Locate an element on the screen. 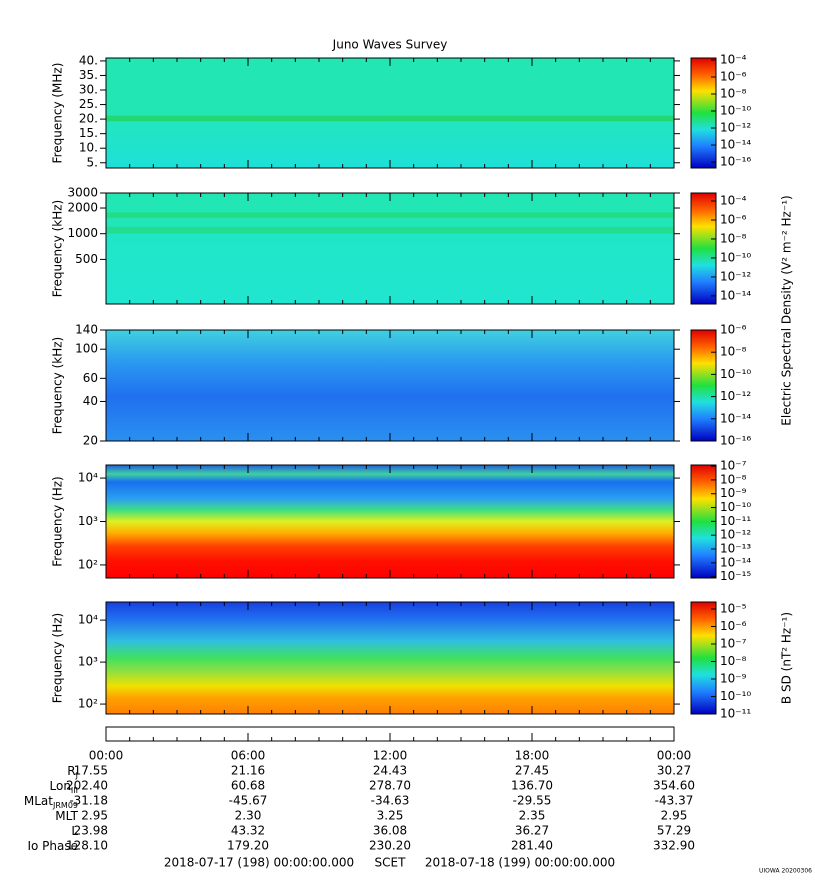  ephemeris-value: 202.40 is located at coordinates (87, 786).